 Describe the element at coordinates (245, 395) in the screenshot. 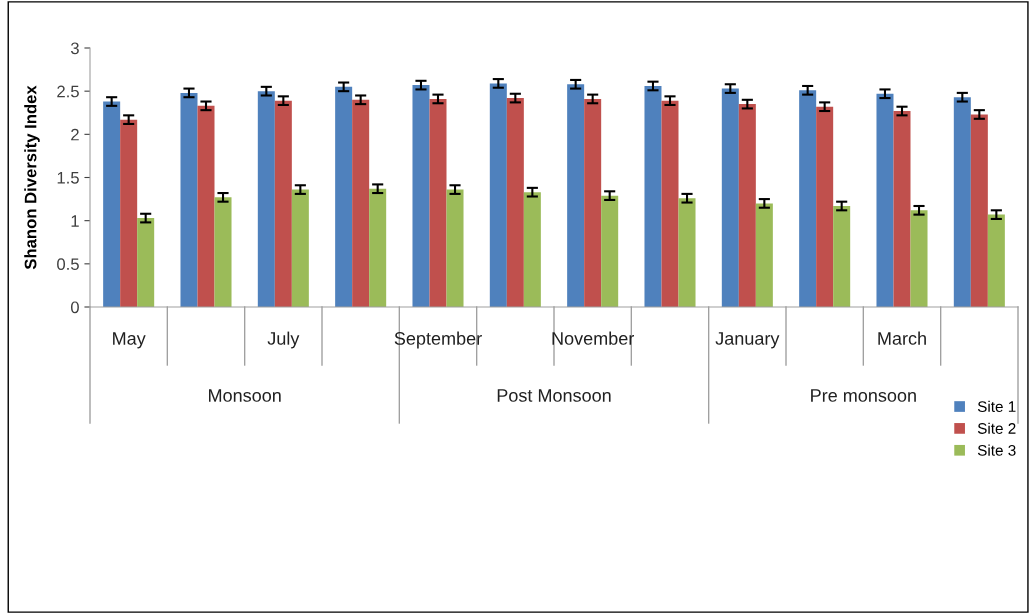

I see `text: Monsoon` at that location.